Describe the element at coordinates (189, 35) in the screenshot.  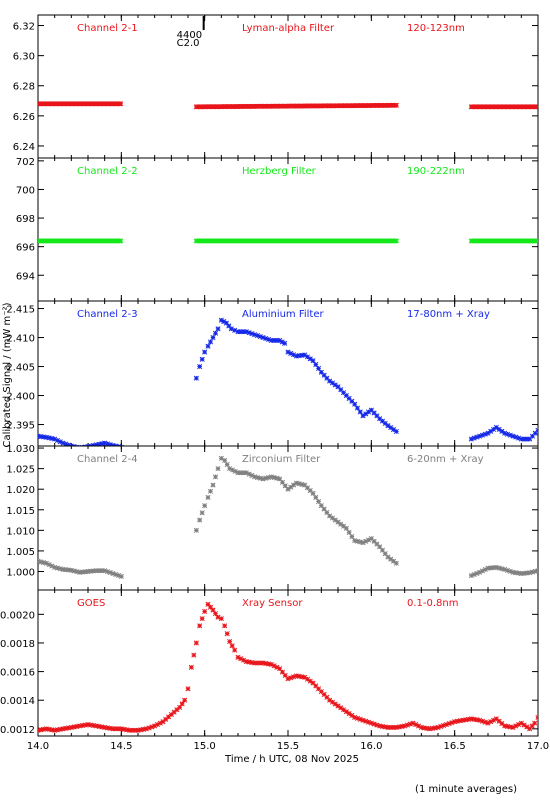
I see `event-marker-id: 4400` at that location.